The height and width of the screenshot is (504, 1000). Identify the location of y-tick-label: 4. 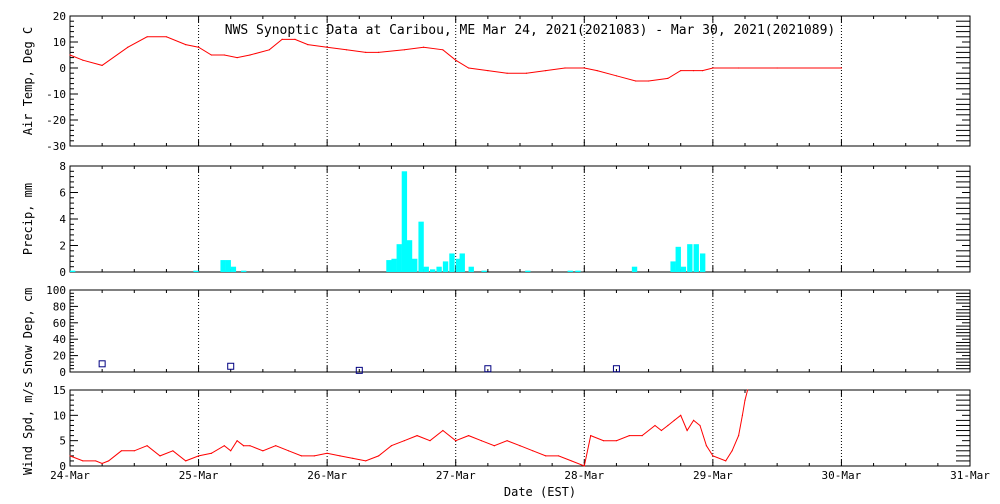
(62, 219).